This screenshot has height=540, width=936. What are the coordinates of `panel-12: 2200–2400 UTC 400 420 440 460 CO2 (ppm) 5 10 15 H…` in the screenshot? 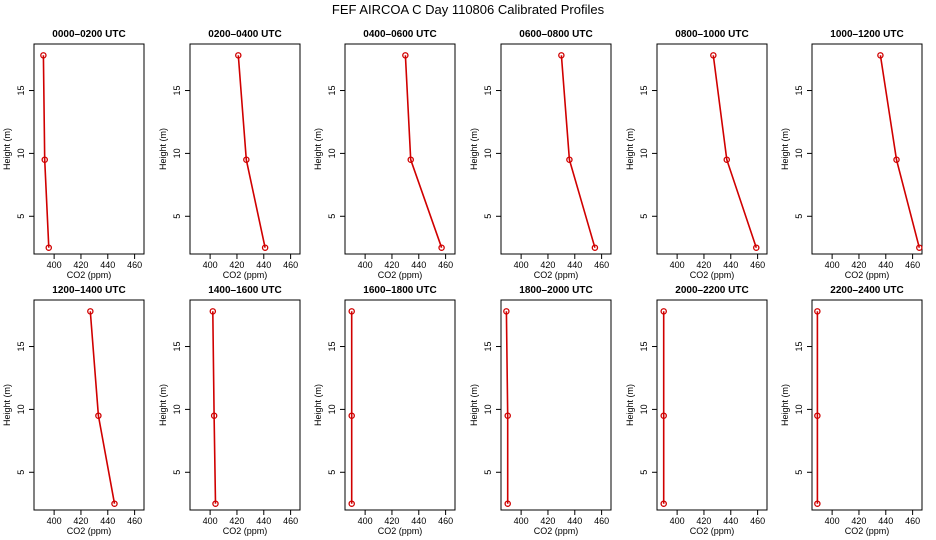 It's located at (851, 410).